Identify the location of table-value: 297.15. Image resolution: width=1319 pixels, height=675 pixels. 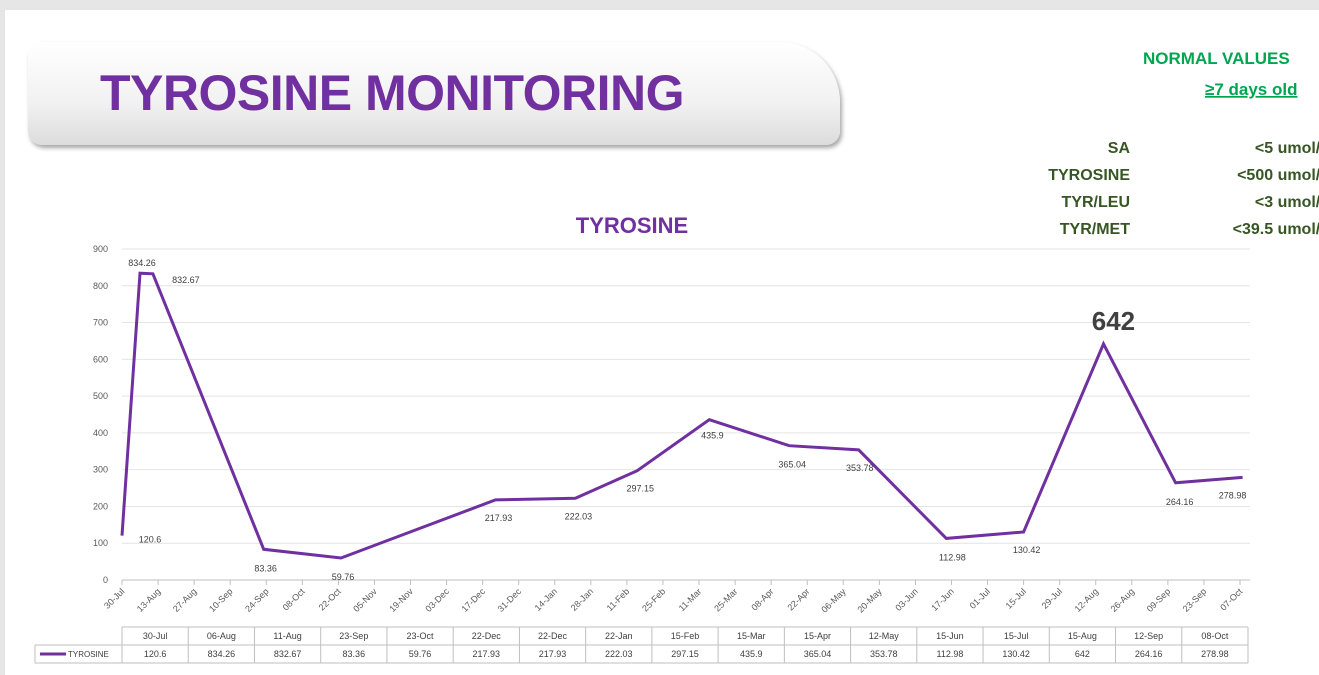
(685, 654).